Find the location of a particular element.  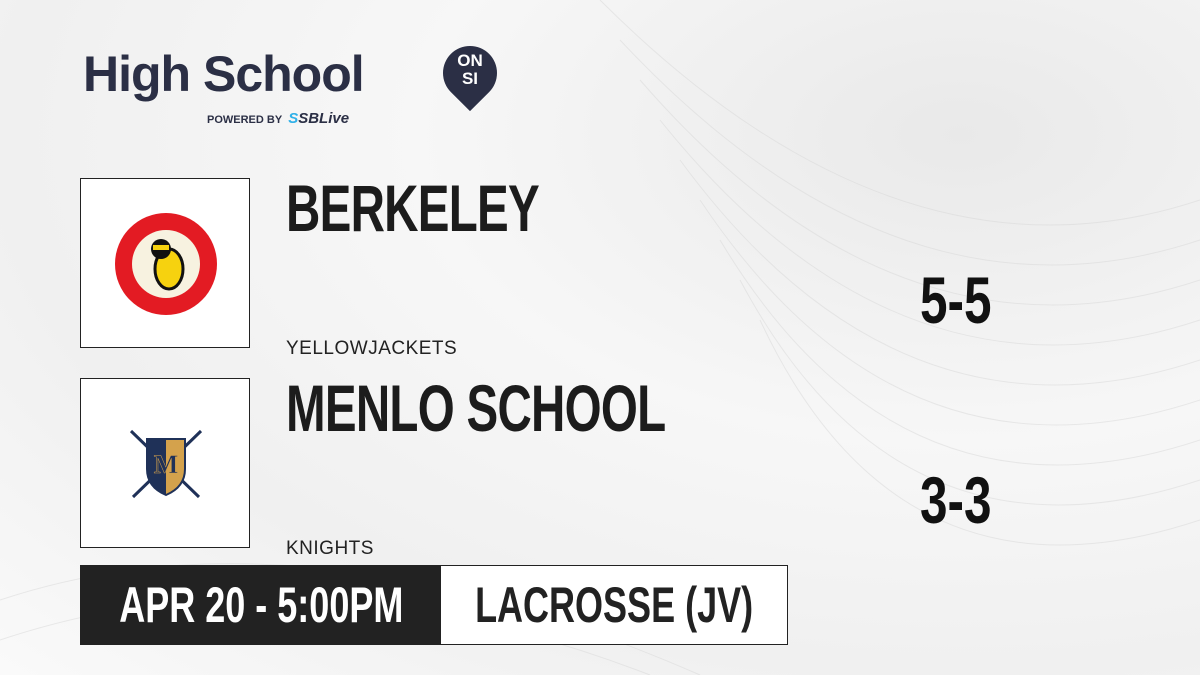

away-team-mascot: KNIGHTS is located at coordinates (330, 548).